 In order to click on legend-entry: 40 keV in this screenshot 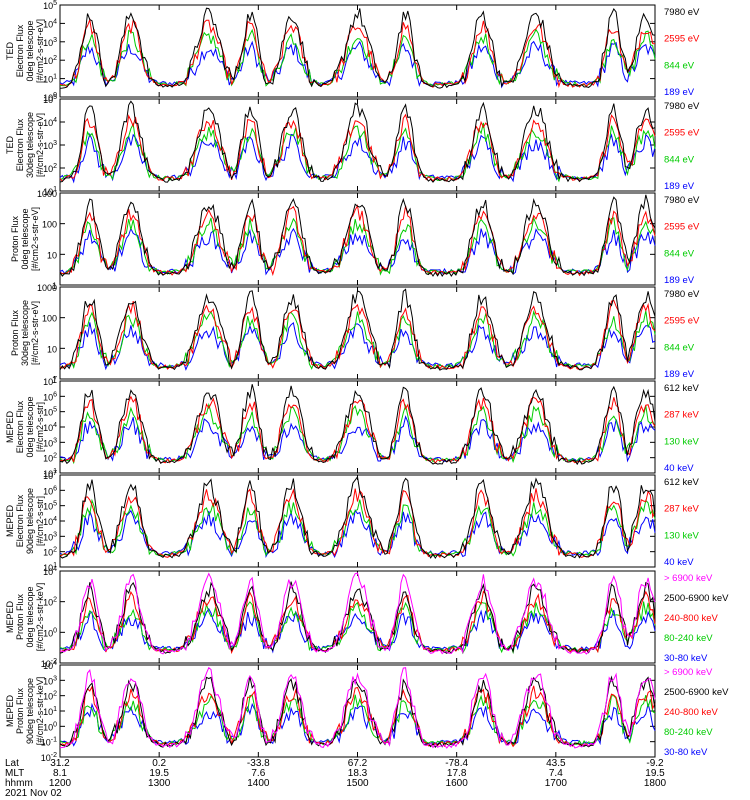, I will do `click(679, 468)`.